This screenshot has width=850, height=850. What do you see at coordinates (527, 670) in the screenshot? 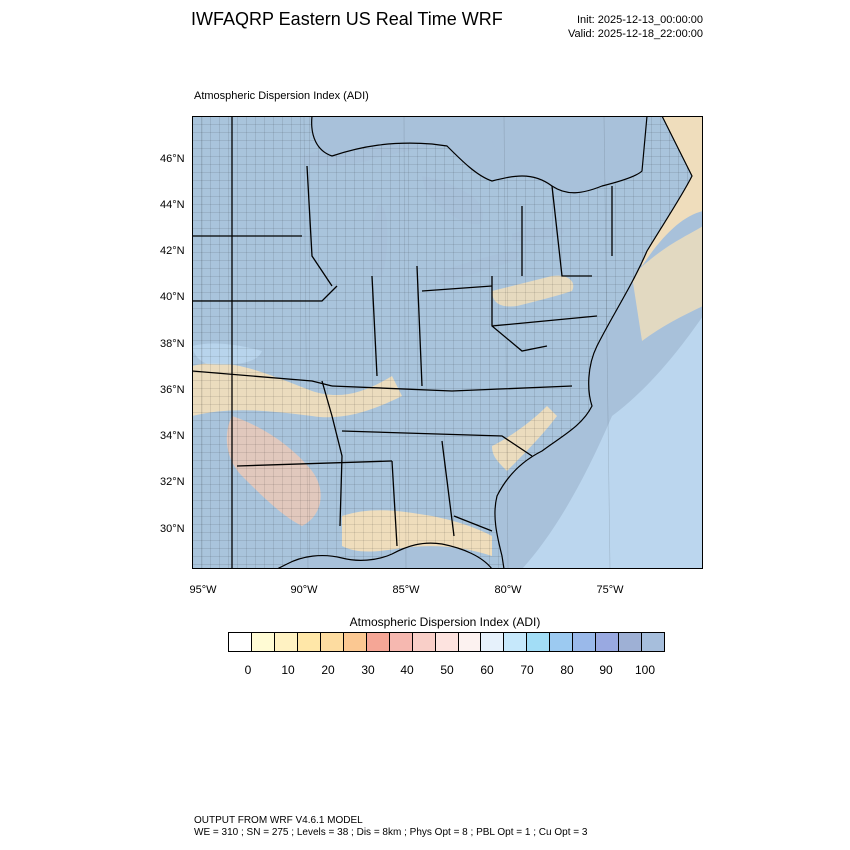
I see `colorbar-tick-label: 70` at bounding box center [527, 670].